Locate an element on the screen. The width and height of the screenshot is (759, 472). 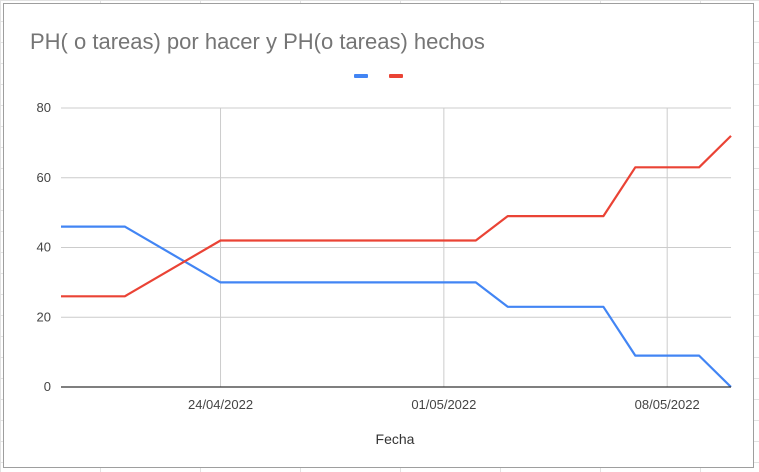
x-tick-label: 08/05/2022 is located at coordinates (667, 404).